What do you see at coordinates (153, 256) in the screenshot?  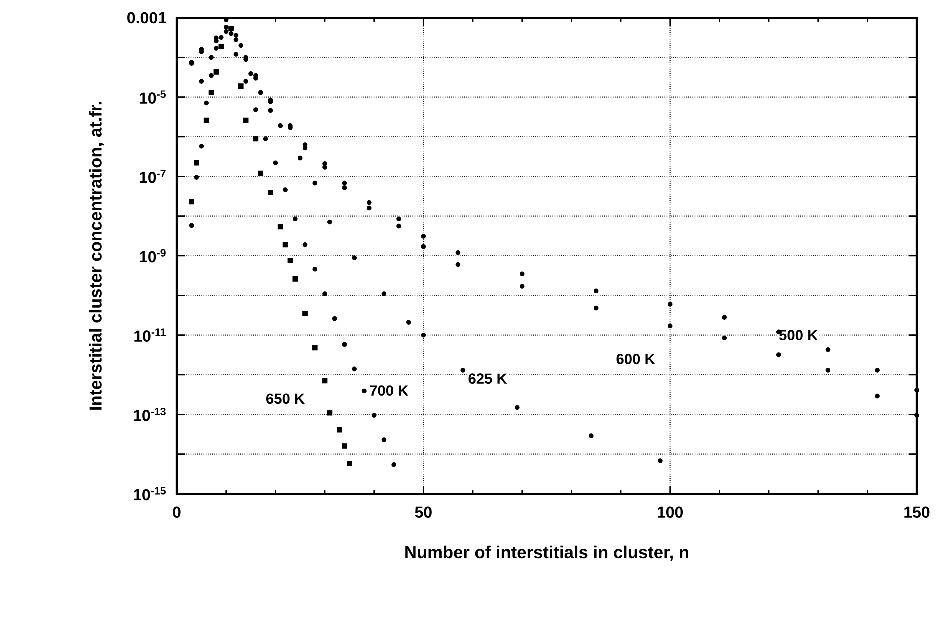 I see `y-tick-label: 10$^{-9}$` at bounding box center [153, 256].